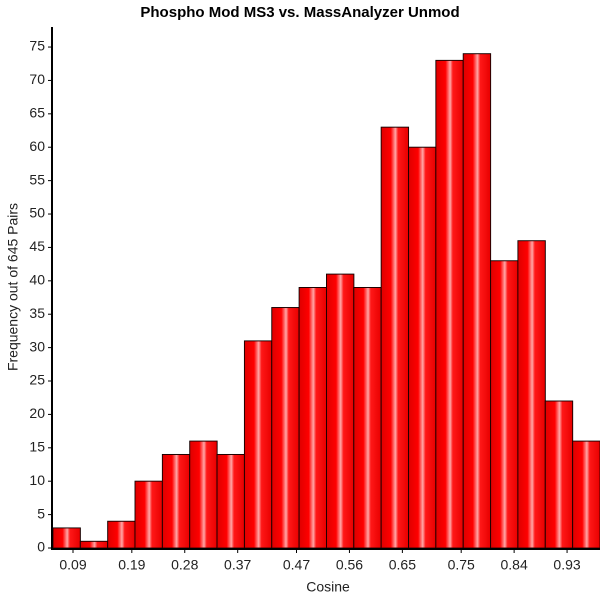 The image size is (600, 600). Describe the element at coordinates (296, 565) in the screenshot. I see `x-tick-label: 0.47` at that location.